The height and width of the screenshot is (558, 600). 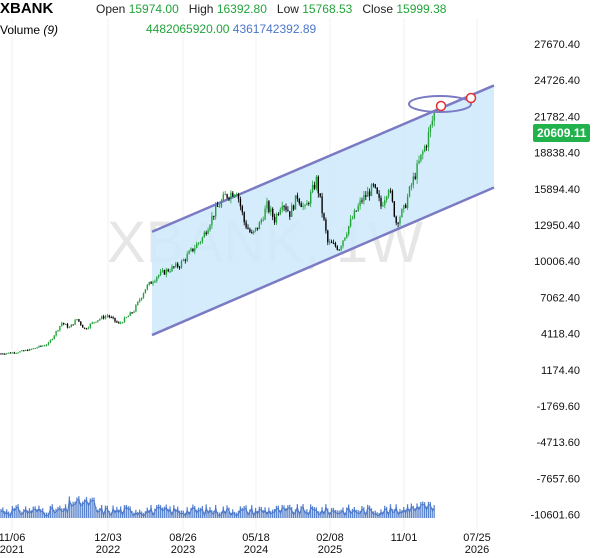 I want to click on channel-handles, so click(x=442, y=102).